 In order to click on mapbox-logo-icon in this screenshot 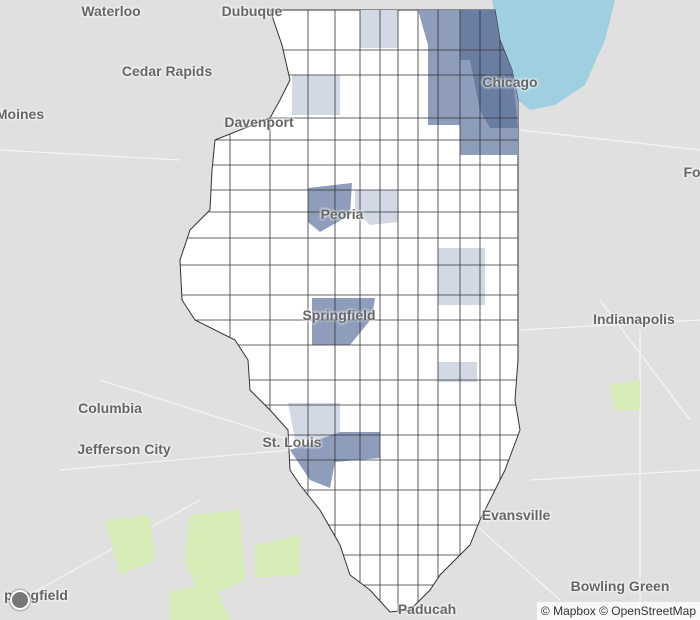, I will do `click(20, 600)`.